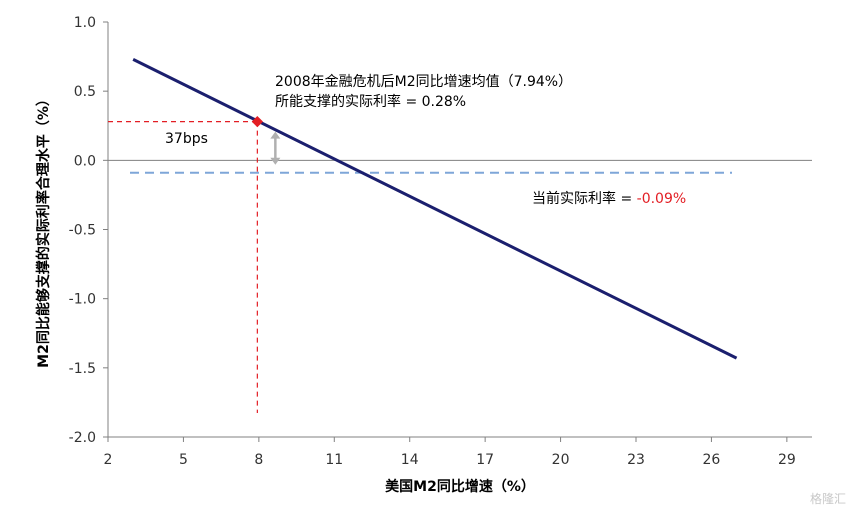 The width and height of the screenshot is (858, 513). What do you see at coordinates (85, 23) in the screenshot?
I see `y-tick-label: 1.0` at bounding box center [85, 23].